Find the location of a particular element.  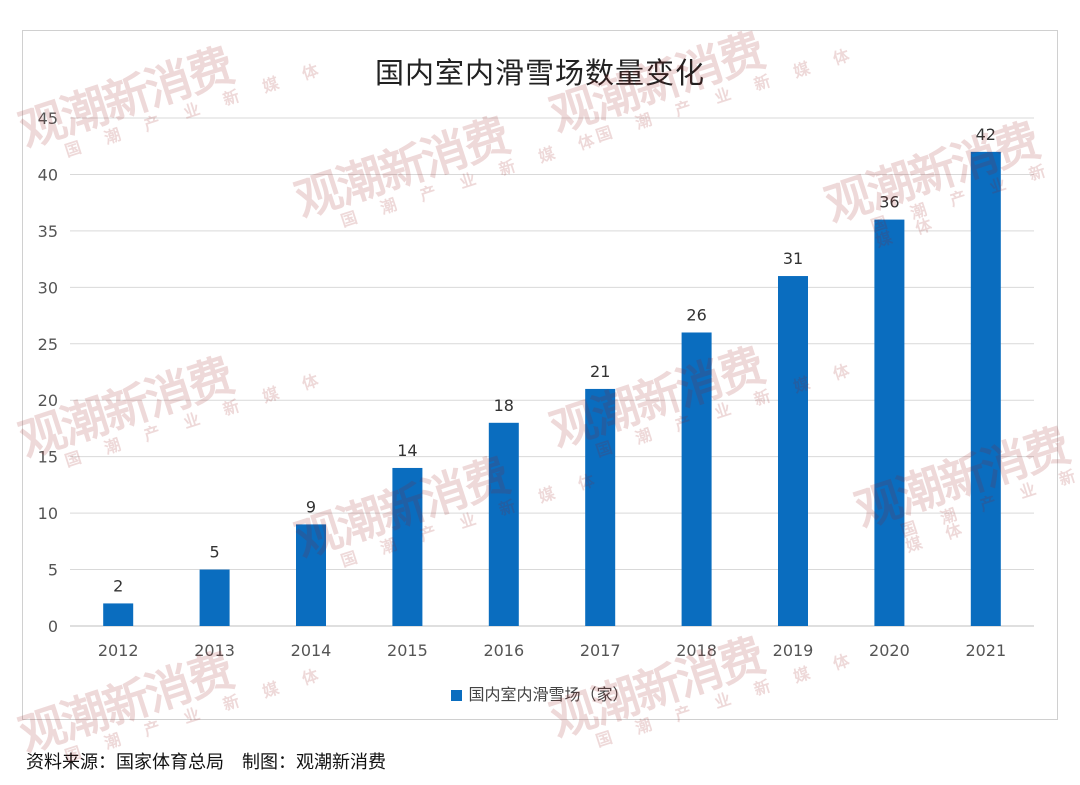

x-axis-ticks: 2012 2013 2014 2015 2016 2017 2018 2019 2020 2021 is located at coordinates (552, 650).